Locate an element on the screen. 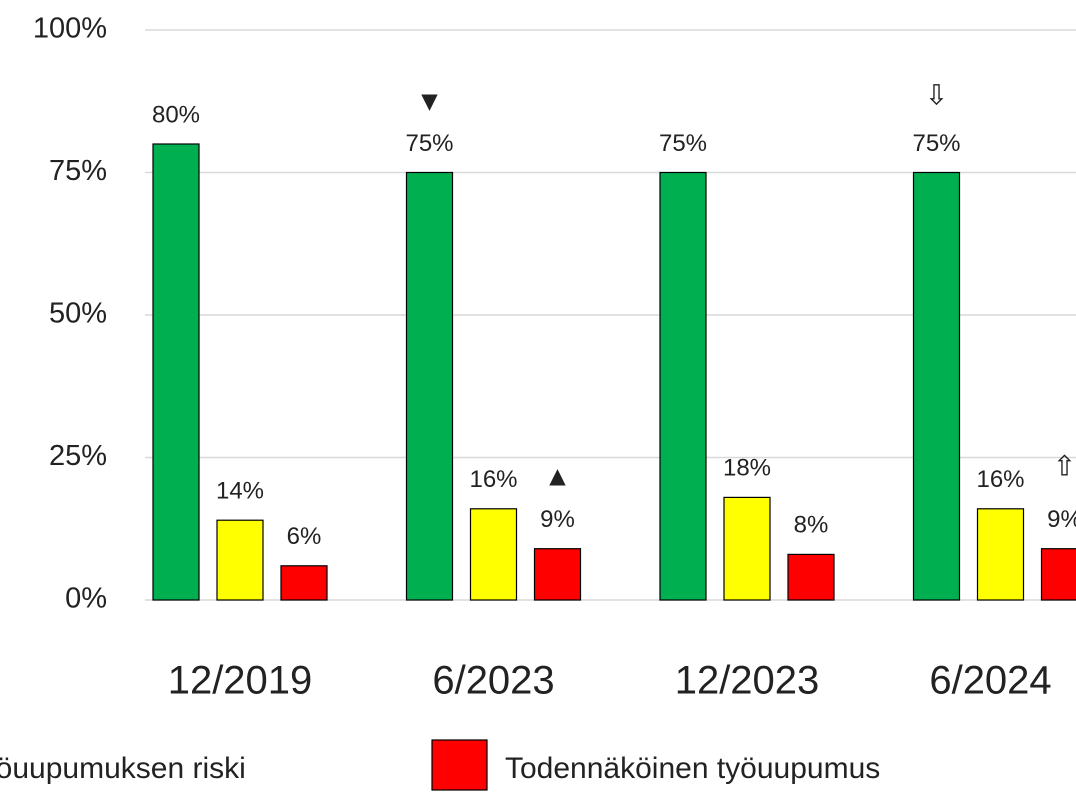 Image resolution: width=1076 pixels, height=794 pixels. legend-swatch is located at coordinates (459, 765).